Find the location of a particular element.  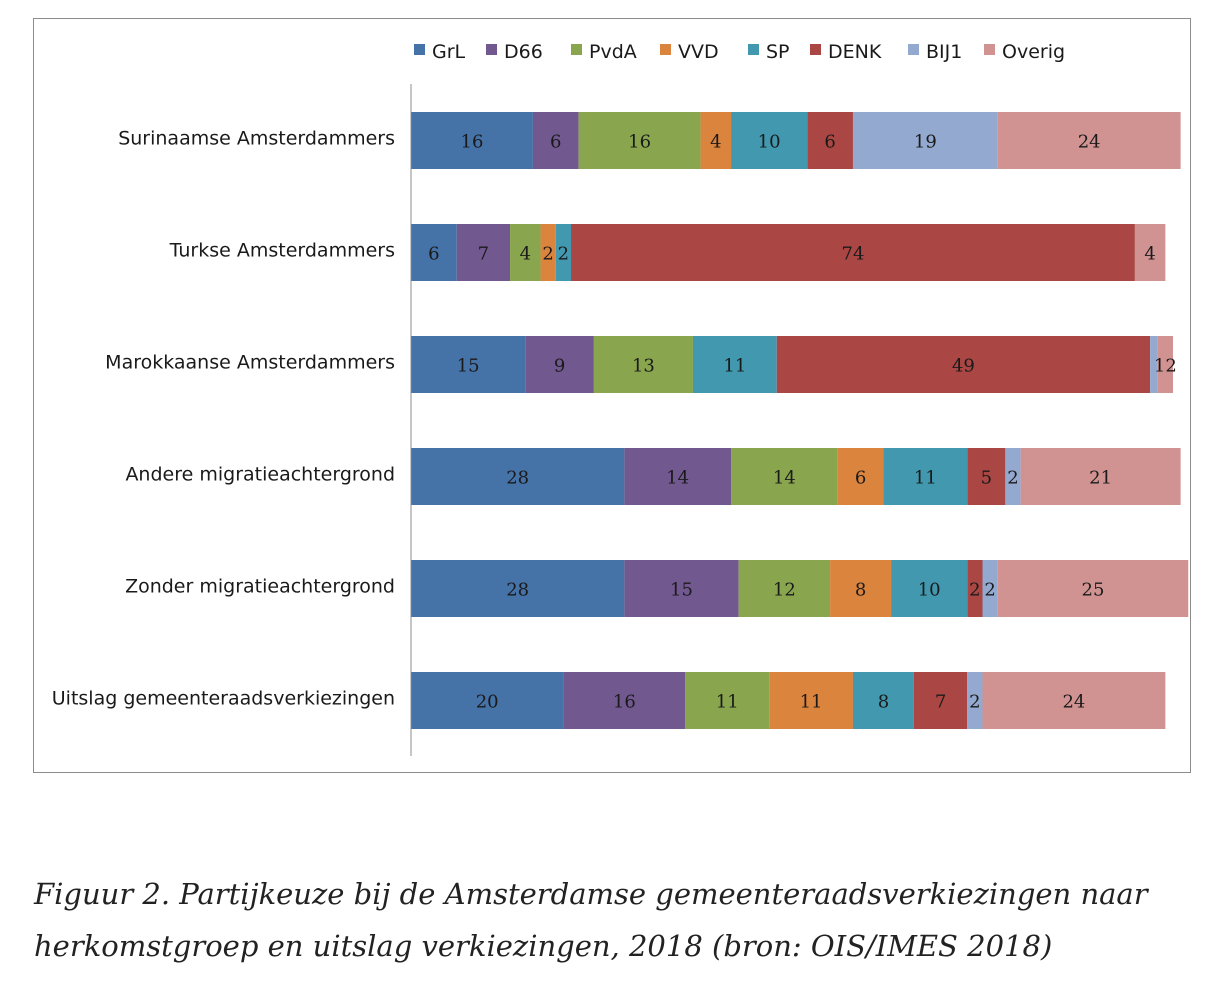

category-label: Turkse Amsterdammers is located at coordinates (282, 251).